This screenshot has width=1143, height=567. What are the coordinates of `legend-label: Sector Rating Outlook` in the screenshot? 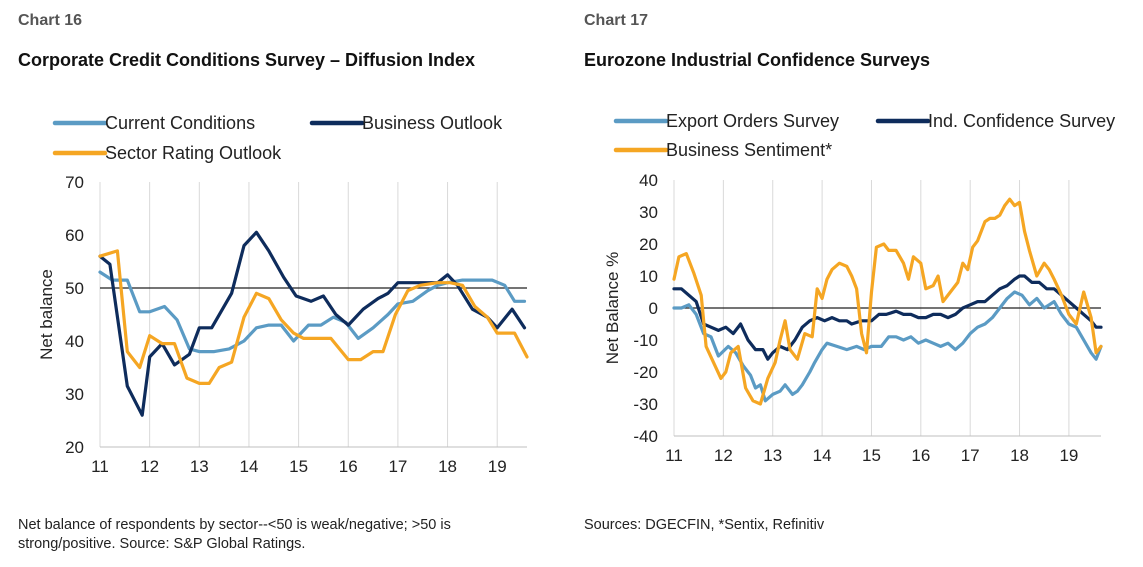 It's located at (193, 153).